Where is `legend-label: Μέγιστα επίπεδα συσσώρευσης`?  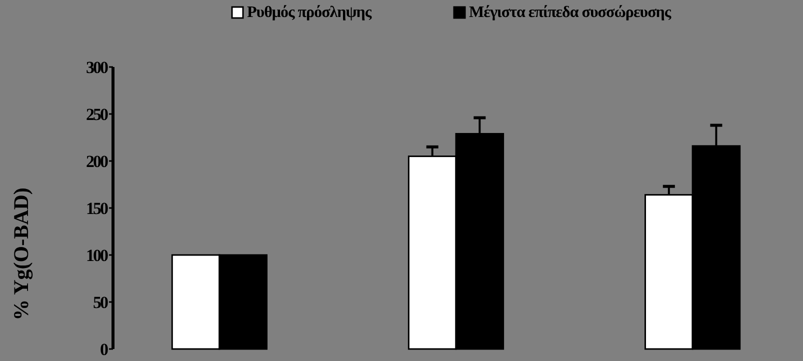 legend-label: Μέγιστα επίπεδα συσσώρευσης is located at coordinates (570, 12).